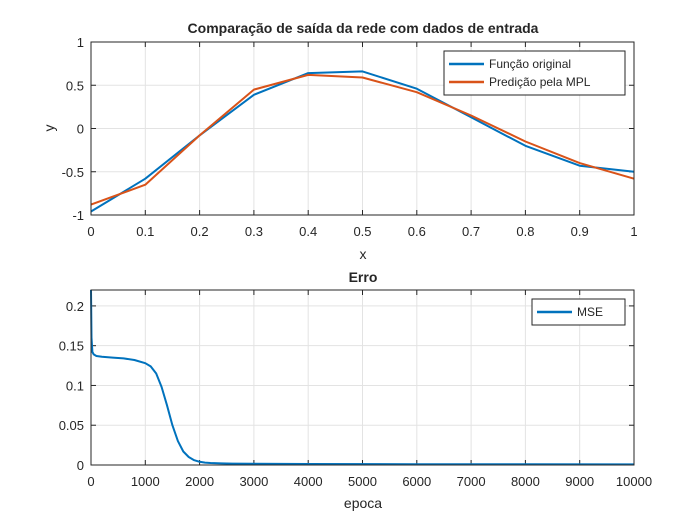 This screenshot has height=525, width=700. Describe the element at coordinates (471, 481) in the screenshot. I see `bottom-x-tick-label: 7000` at that location.